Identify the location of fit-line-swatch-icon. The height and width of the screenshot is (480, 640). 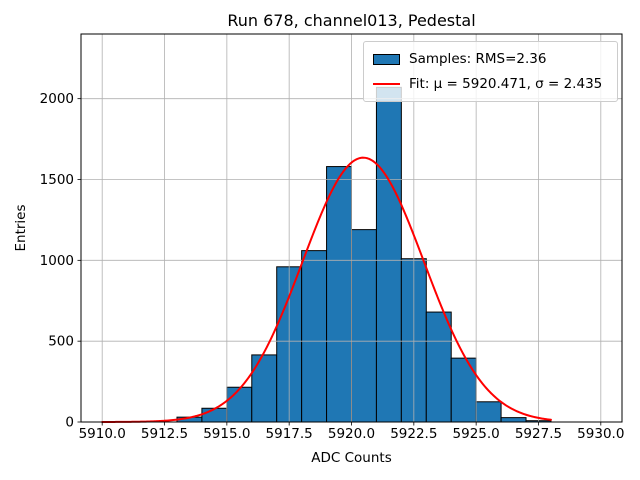
(386, 84).